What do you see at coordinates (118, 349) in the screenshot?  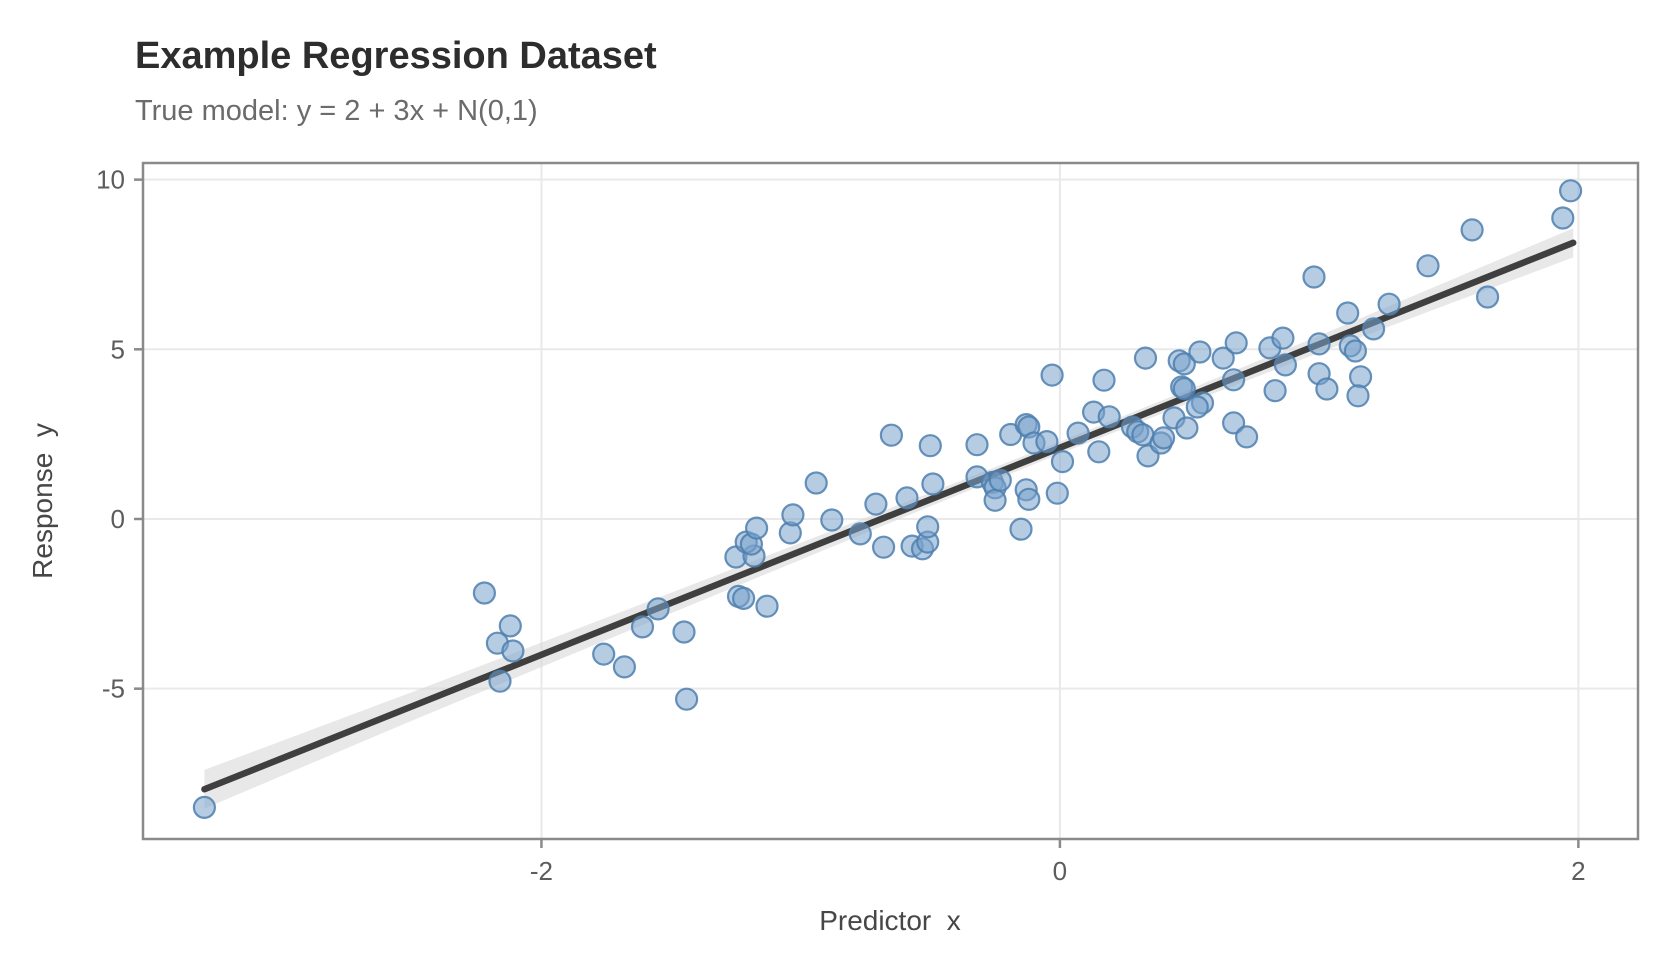 I see `y-tick-label: 5` at bounding box center [118, 349].